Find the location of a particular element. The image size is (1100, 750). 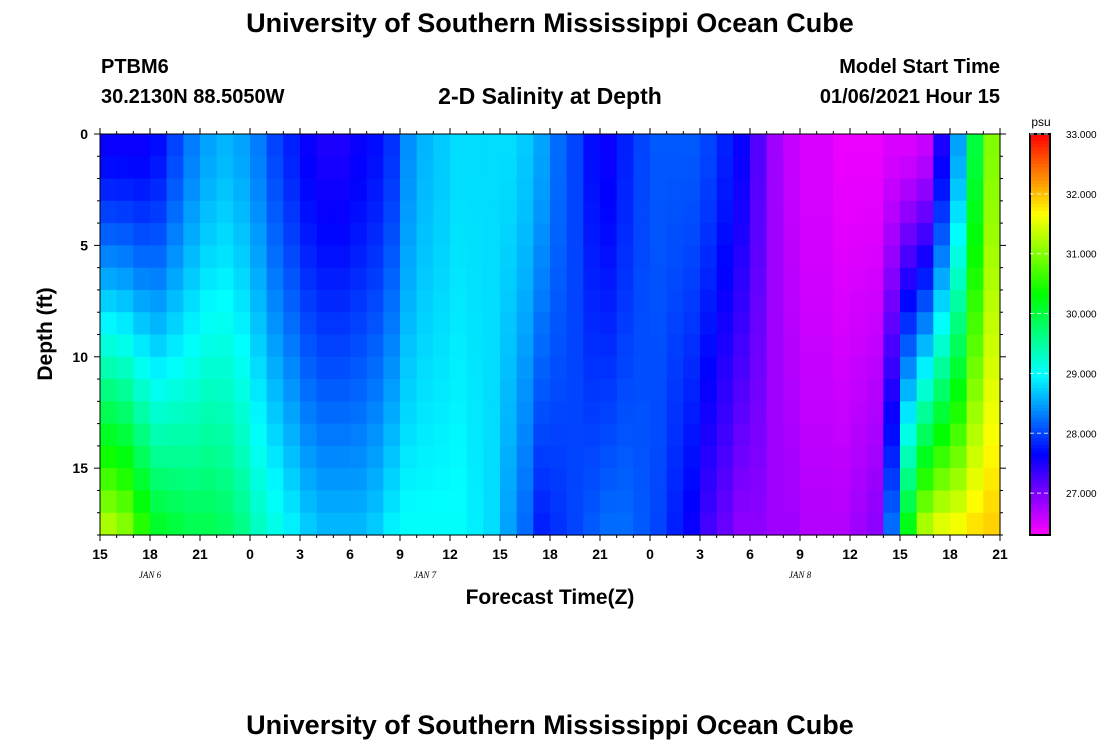

colorbar-units: psu is located at coordinates (1040, 122).